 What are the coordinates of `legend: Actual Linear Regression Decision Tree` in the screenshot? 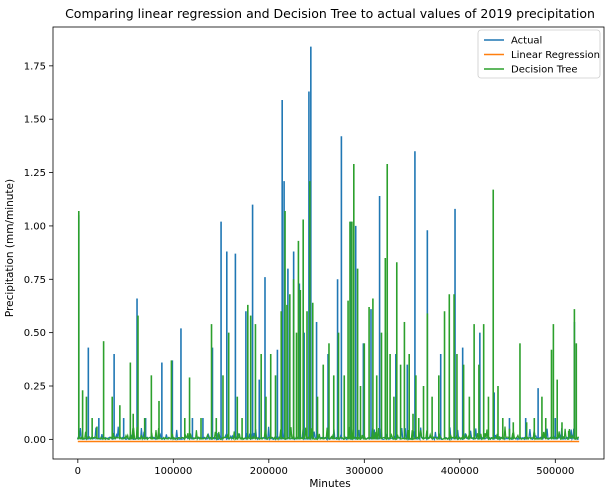 It's located at (539, 54).